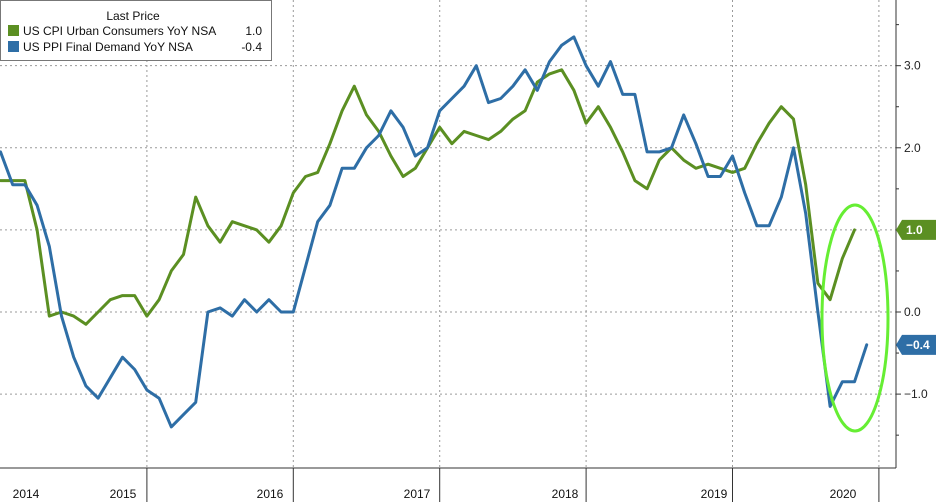 This screenshot has height=502, width=936. Describe the element at coordinates (912, 148) in the screenshot. I see `y-tick-label: 2.0` at that location.